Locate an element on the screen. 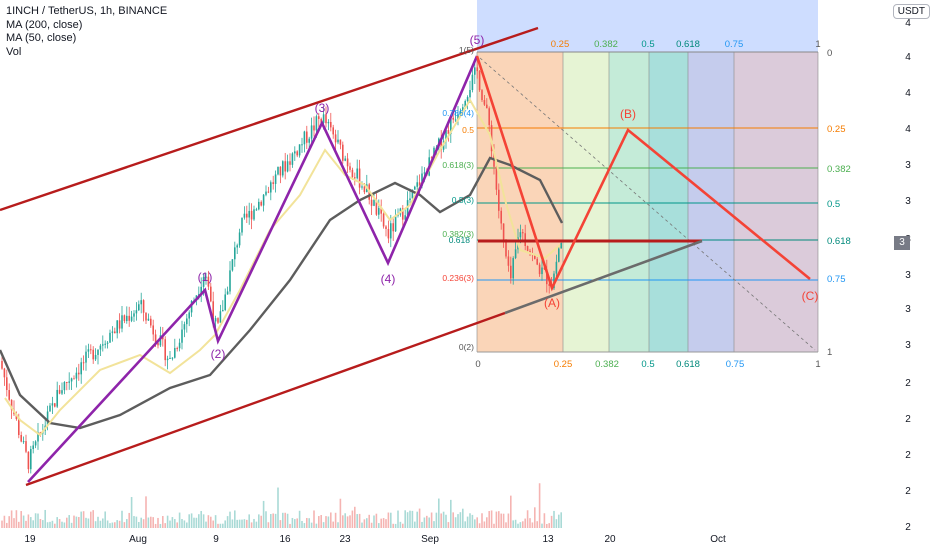  fib-time-label: 0.618 is located at coordinates (688, 44).